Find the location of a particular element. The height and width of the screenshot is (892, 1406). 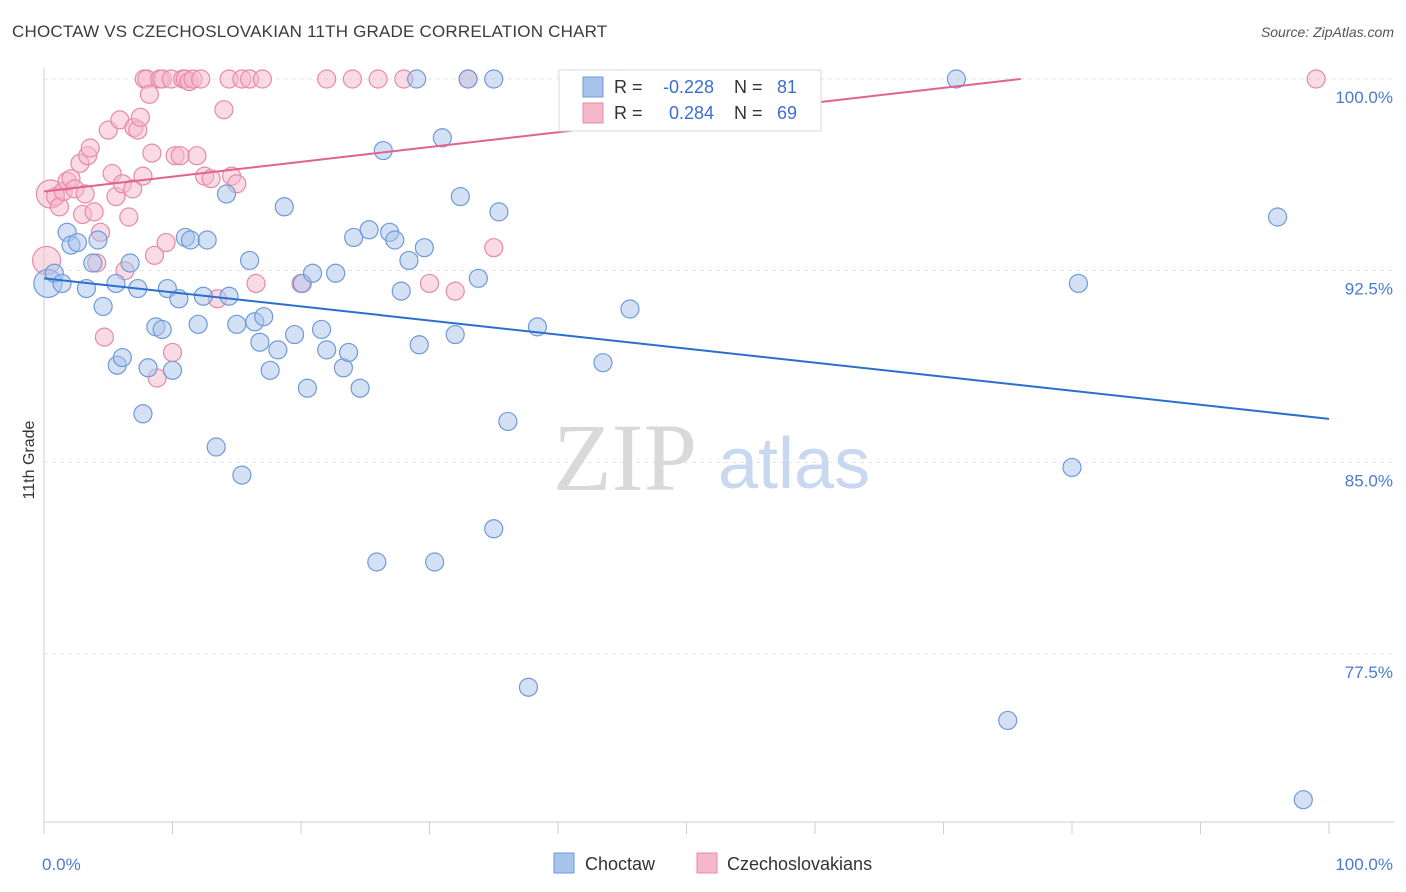

legend-r-label-2: R = is located at coordinates (628, 113).